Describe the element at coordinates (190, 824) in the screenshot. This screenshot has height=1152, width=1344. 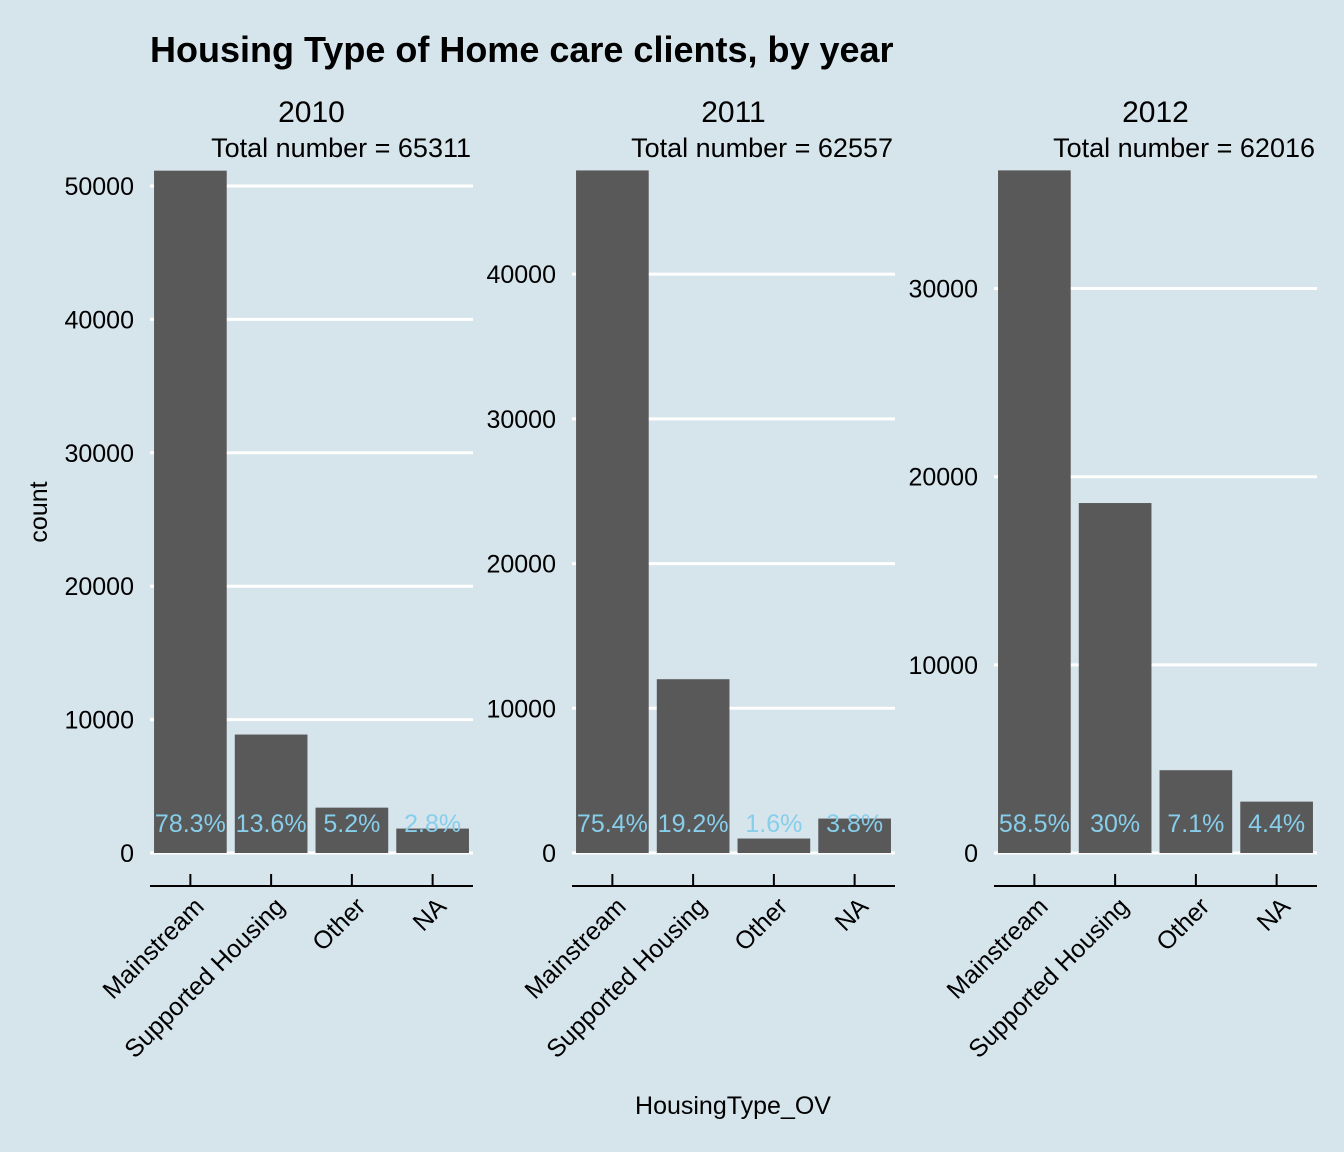
I see `data-label: 78.3%` at that location.